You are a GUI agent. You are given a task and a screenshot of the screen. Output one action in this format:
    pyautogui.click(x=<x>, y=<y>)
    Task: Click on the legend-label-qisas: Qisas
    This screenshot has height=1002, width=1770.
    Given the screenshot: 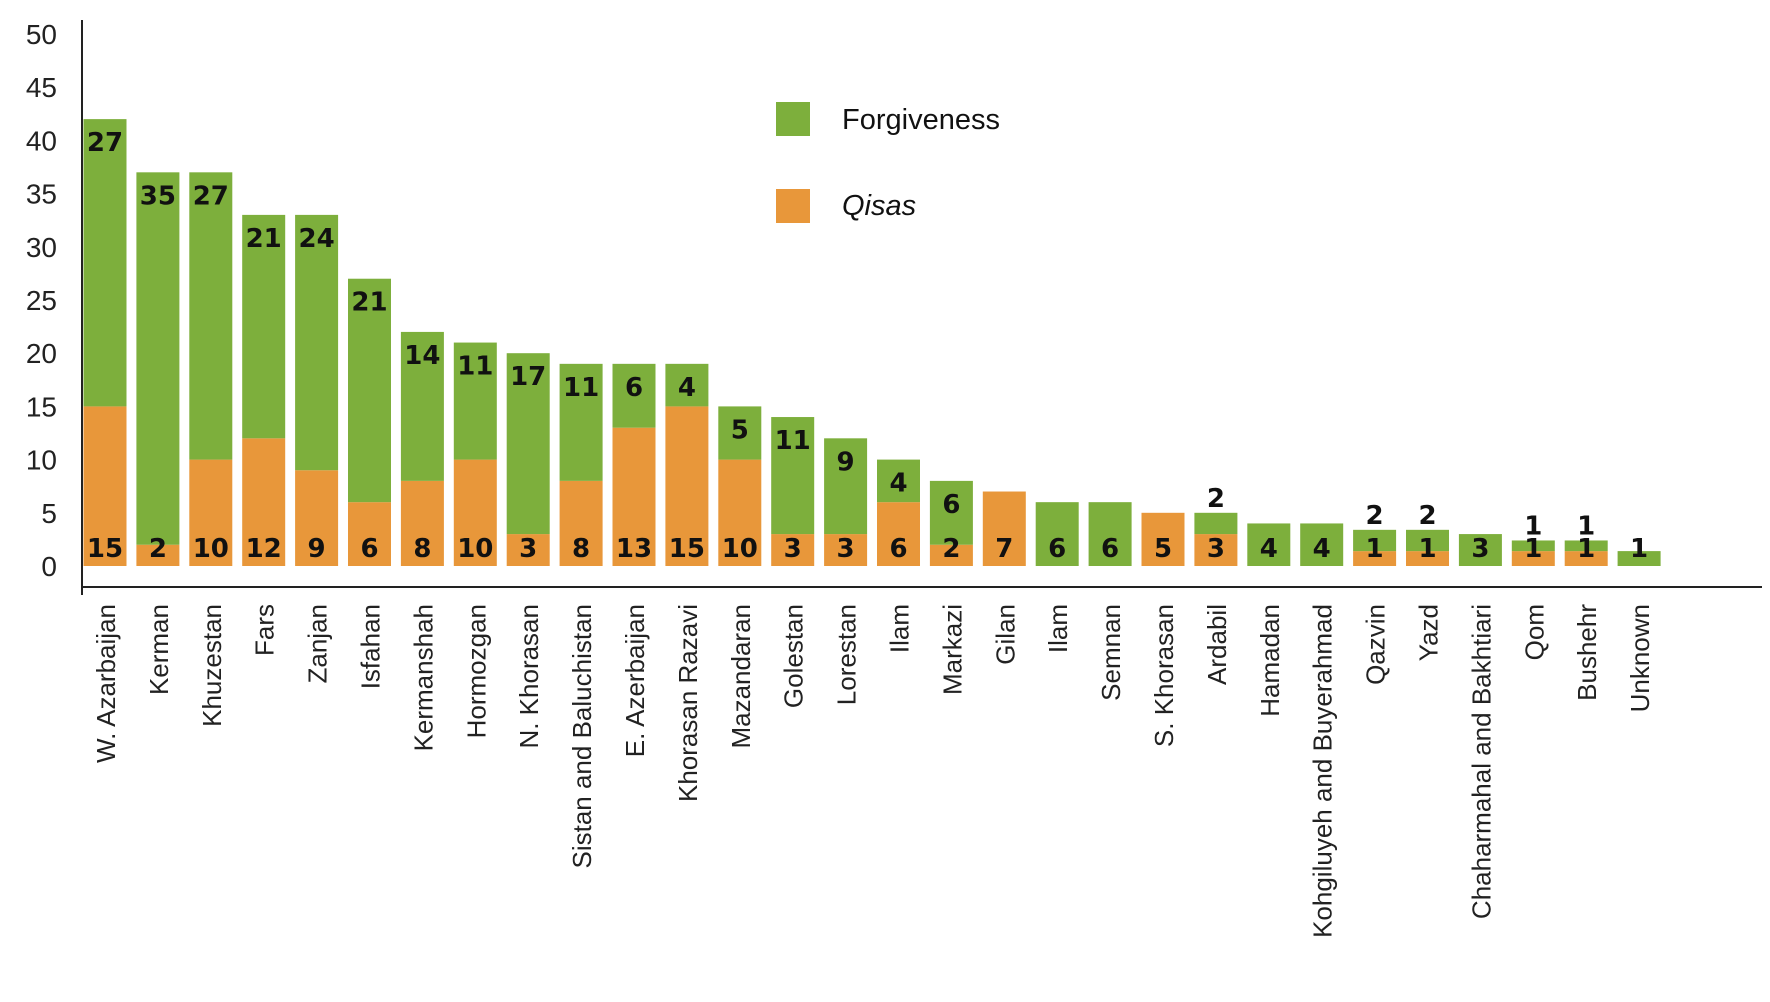 What is the action you would take?
    pyautogui.click(x=879, y=206)
    